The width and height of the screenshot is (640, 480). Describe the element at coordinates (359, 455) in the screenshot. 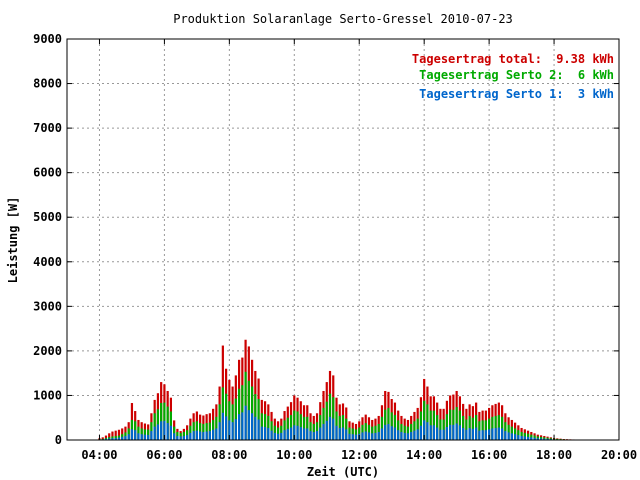

I see `x-tick-label: 12:00` at that location.